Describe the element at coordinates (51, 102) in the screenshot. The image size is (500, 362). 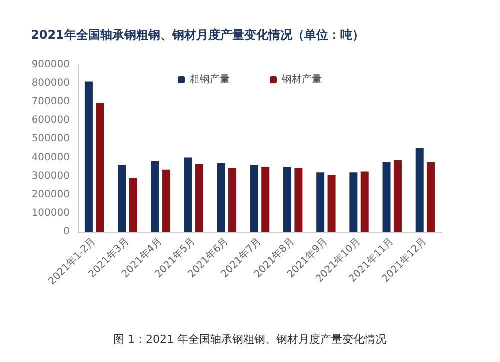
I see `y-tick-label: 700000` at that location.